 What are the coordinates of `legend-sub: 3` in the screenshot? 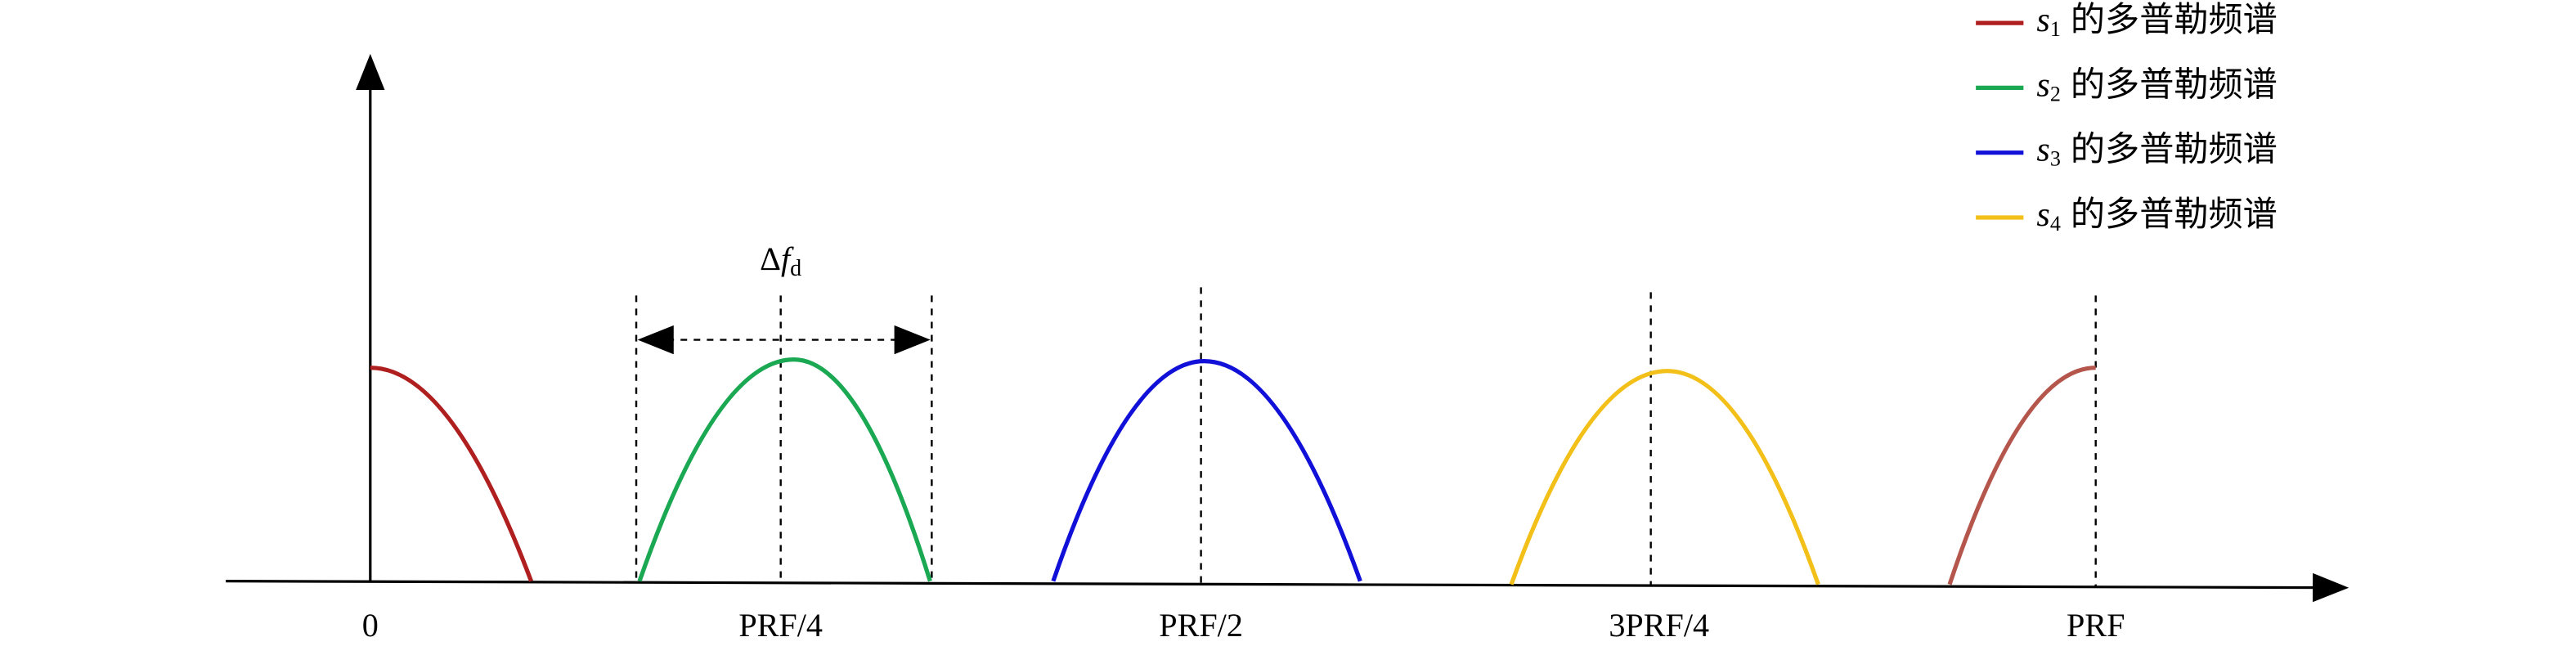 It's located at (2055, 159).